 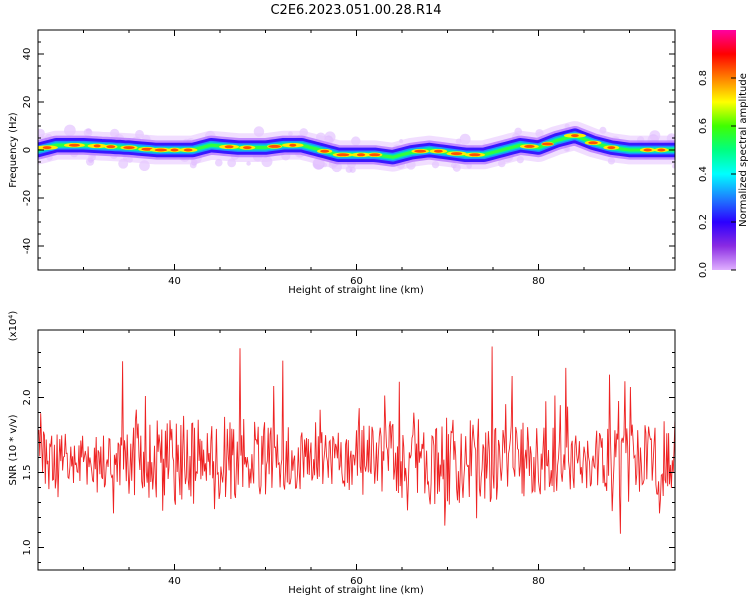 I want to click on spectrogram-ylabel: Frequency (Hz), so click(x=13, y=150).